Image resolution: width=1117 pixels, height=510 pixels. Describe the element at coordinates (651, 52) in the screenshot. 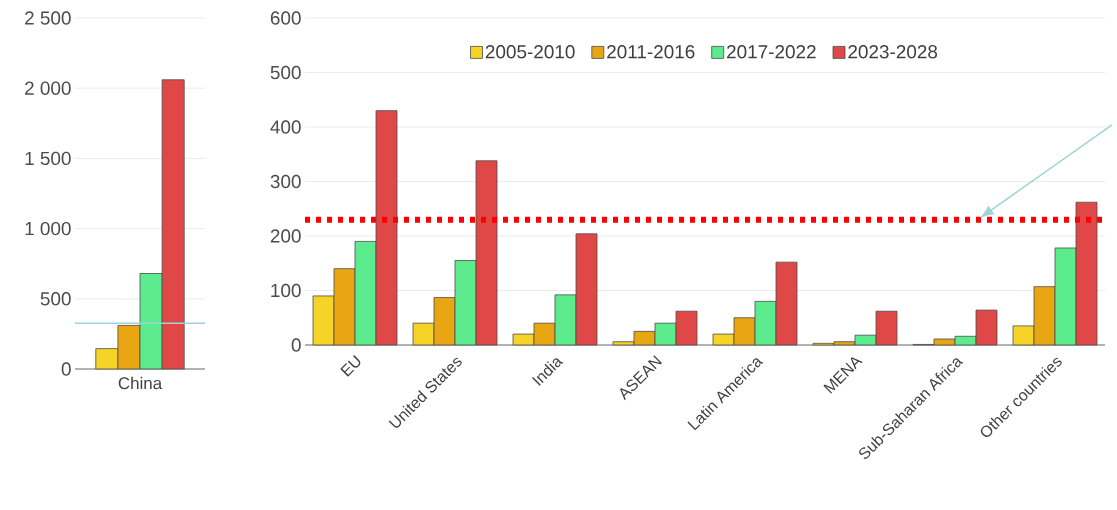

I see `legend-label: 2011-2016` at that location.